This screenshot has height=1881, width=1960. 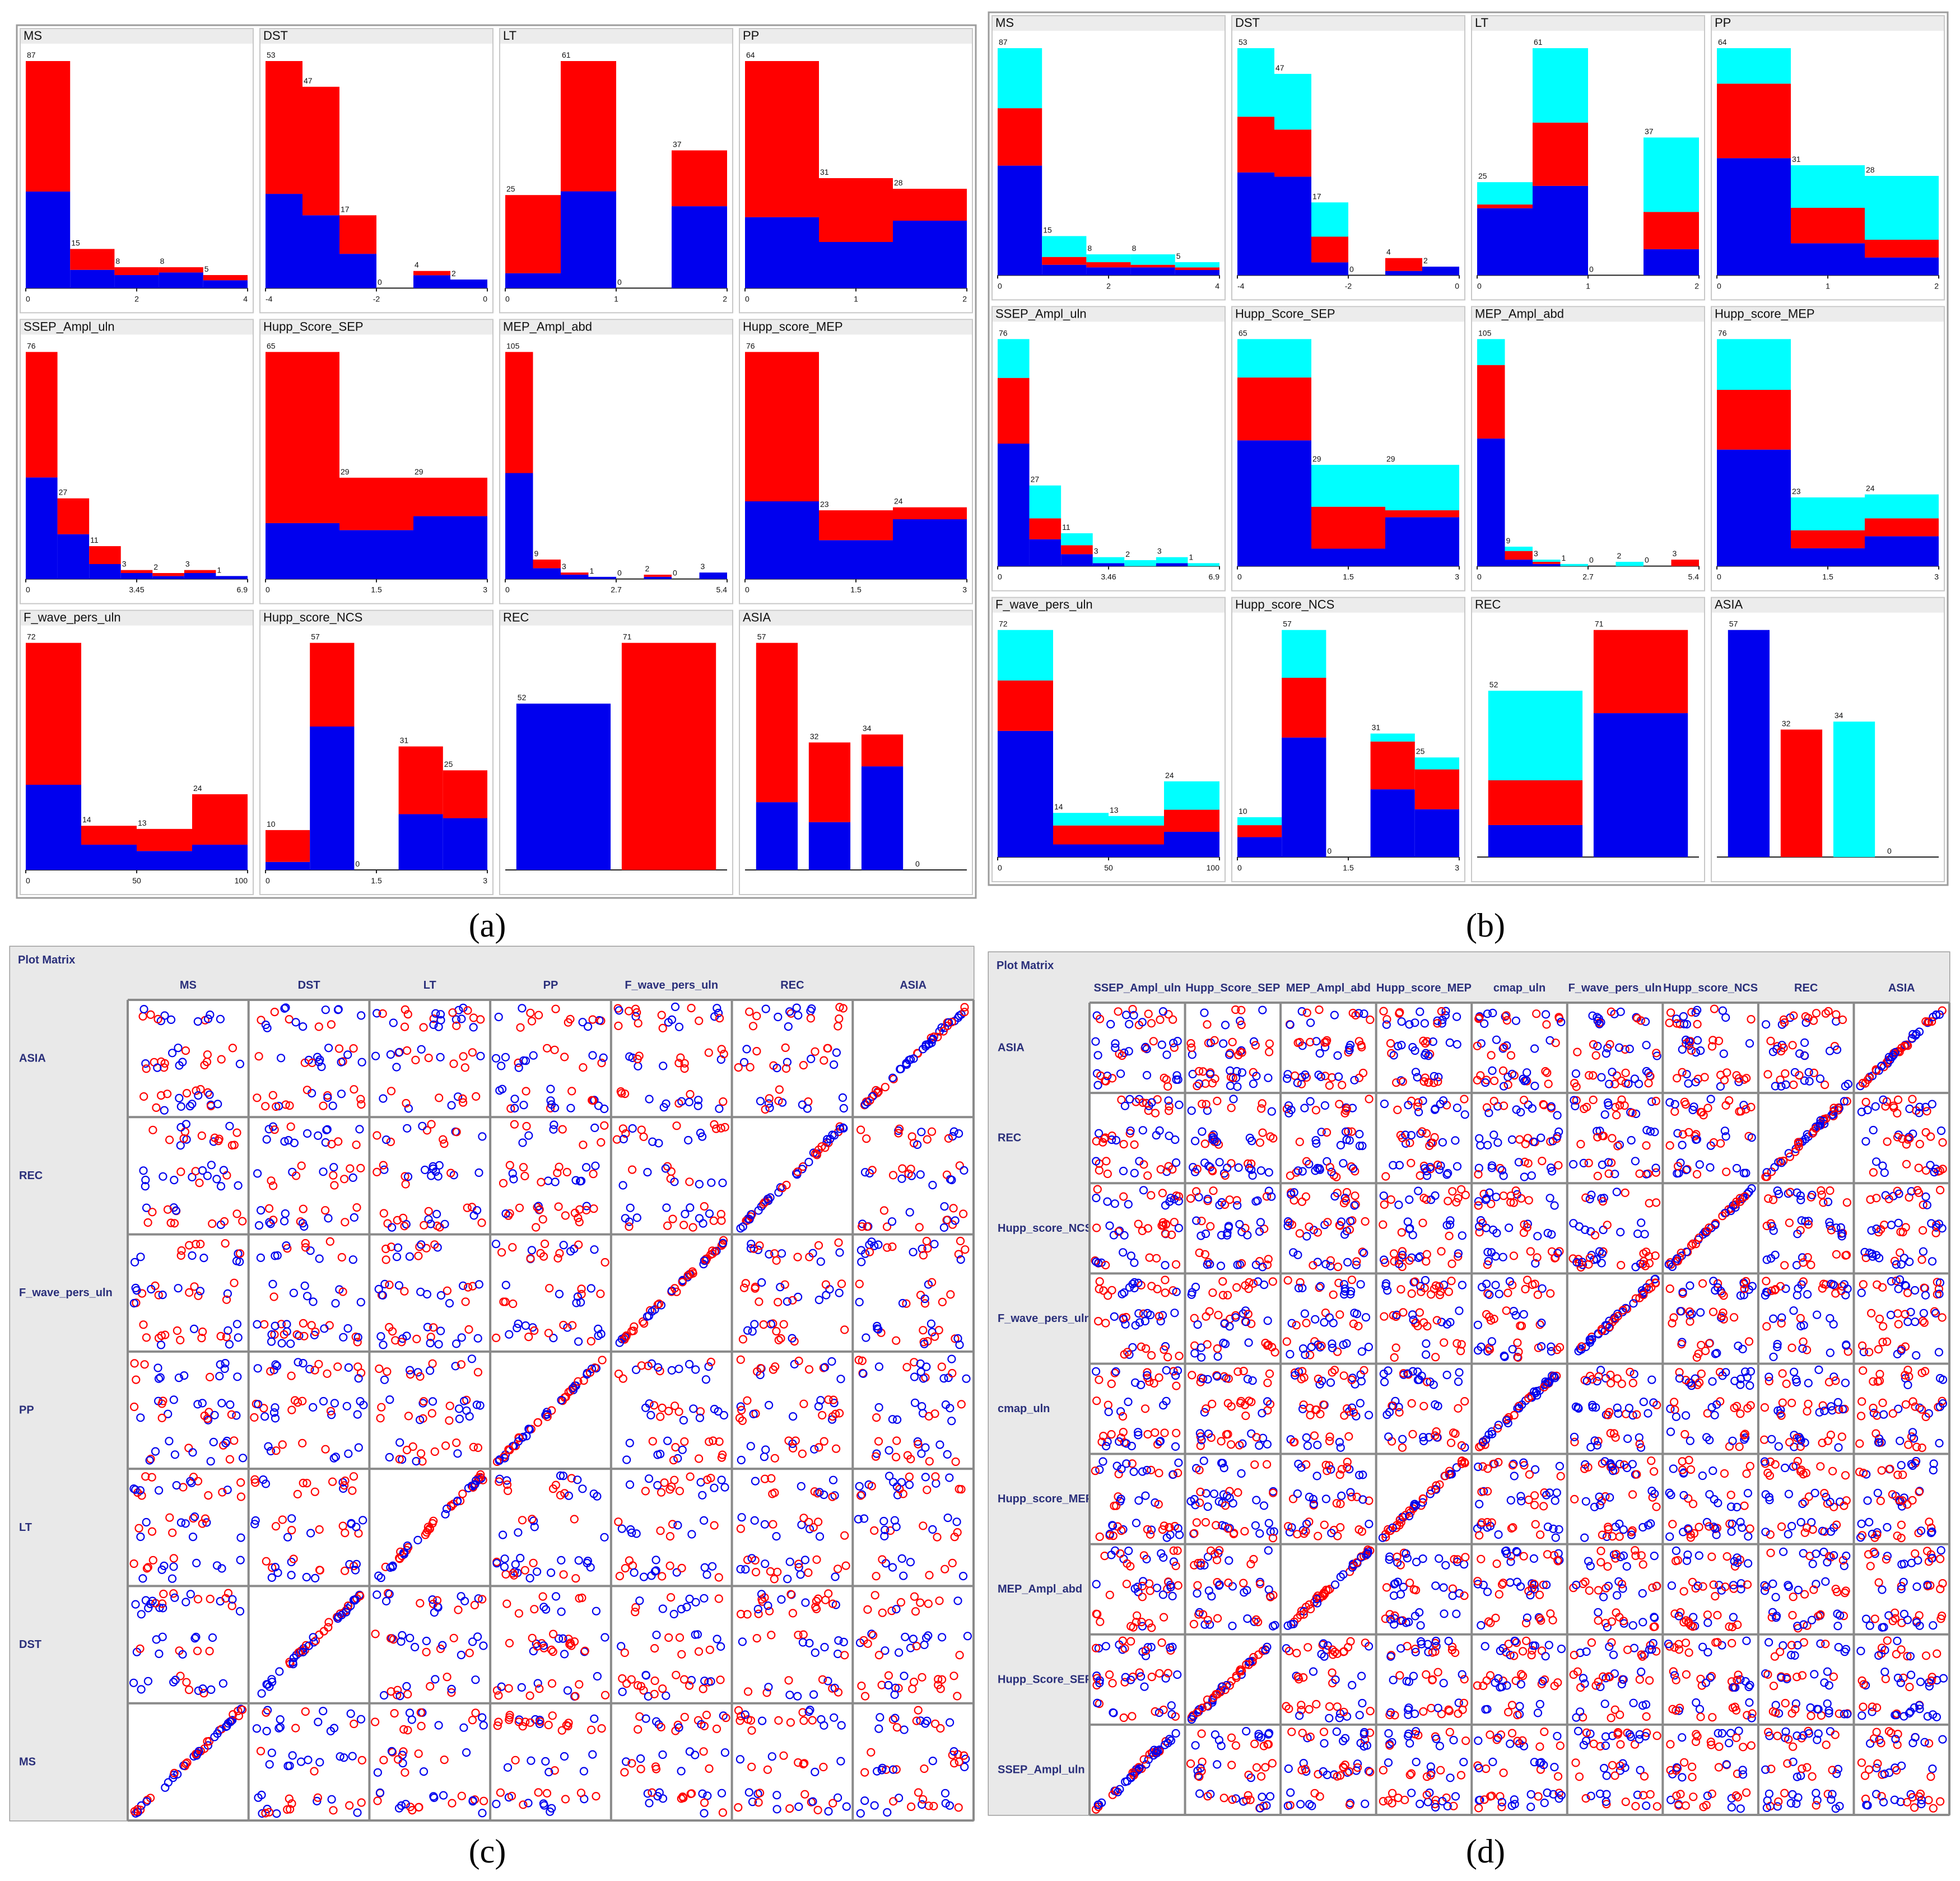 What do you see at coordinates (616, 461) in the screenshot?
I see `histogram-frame` at bounding box center [616, 461].